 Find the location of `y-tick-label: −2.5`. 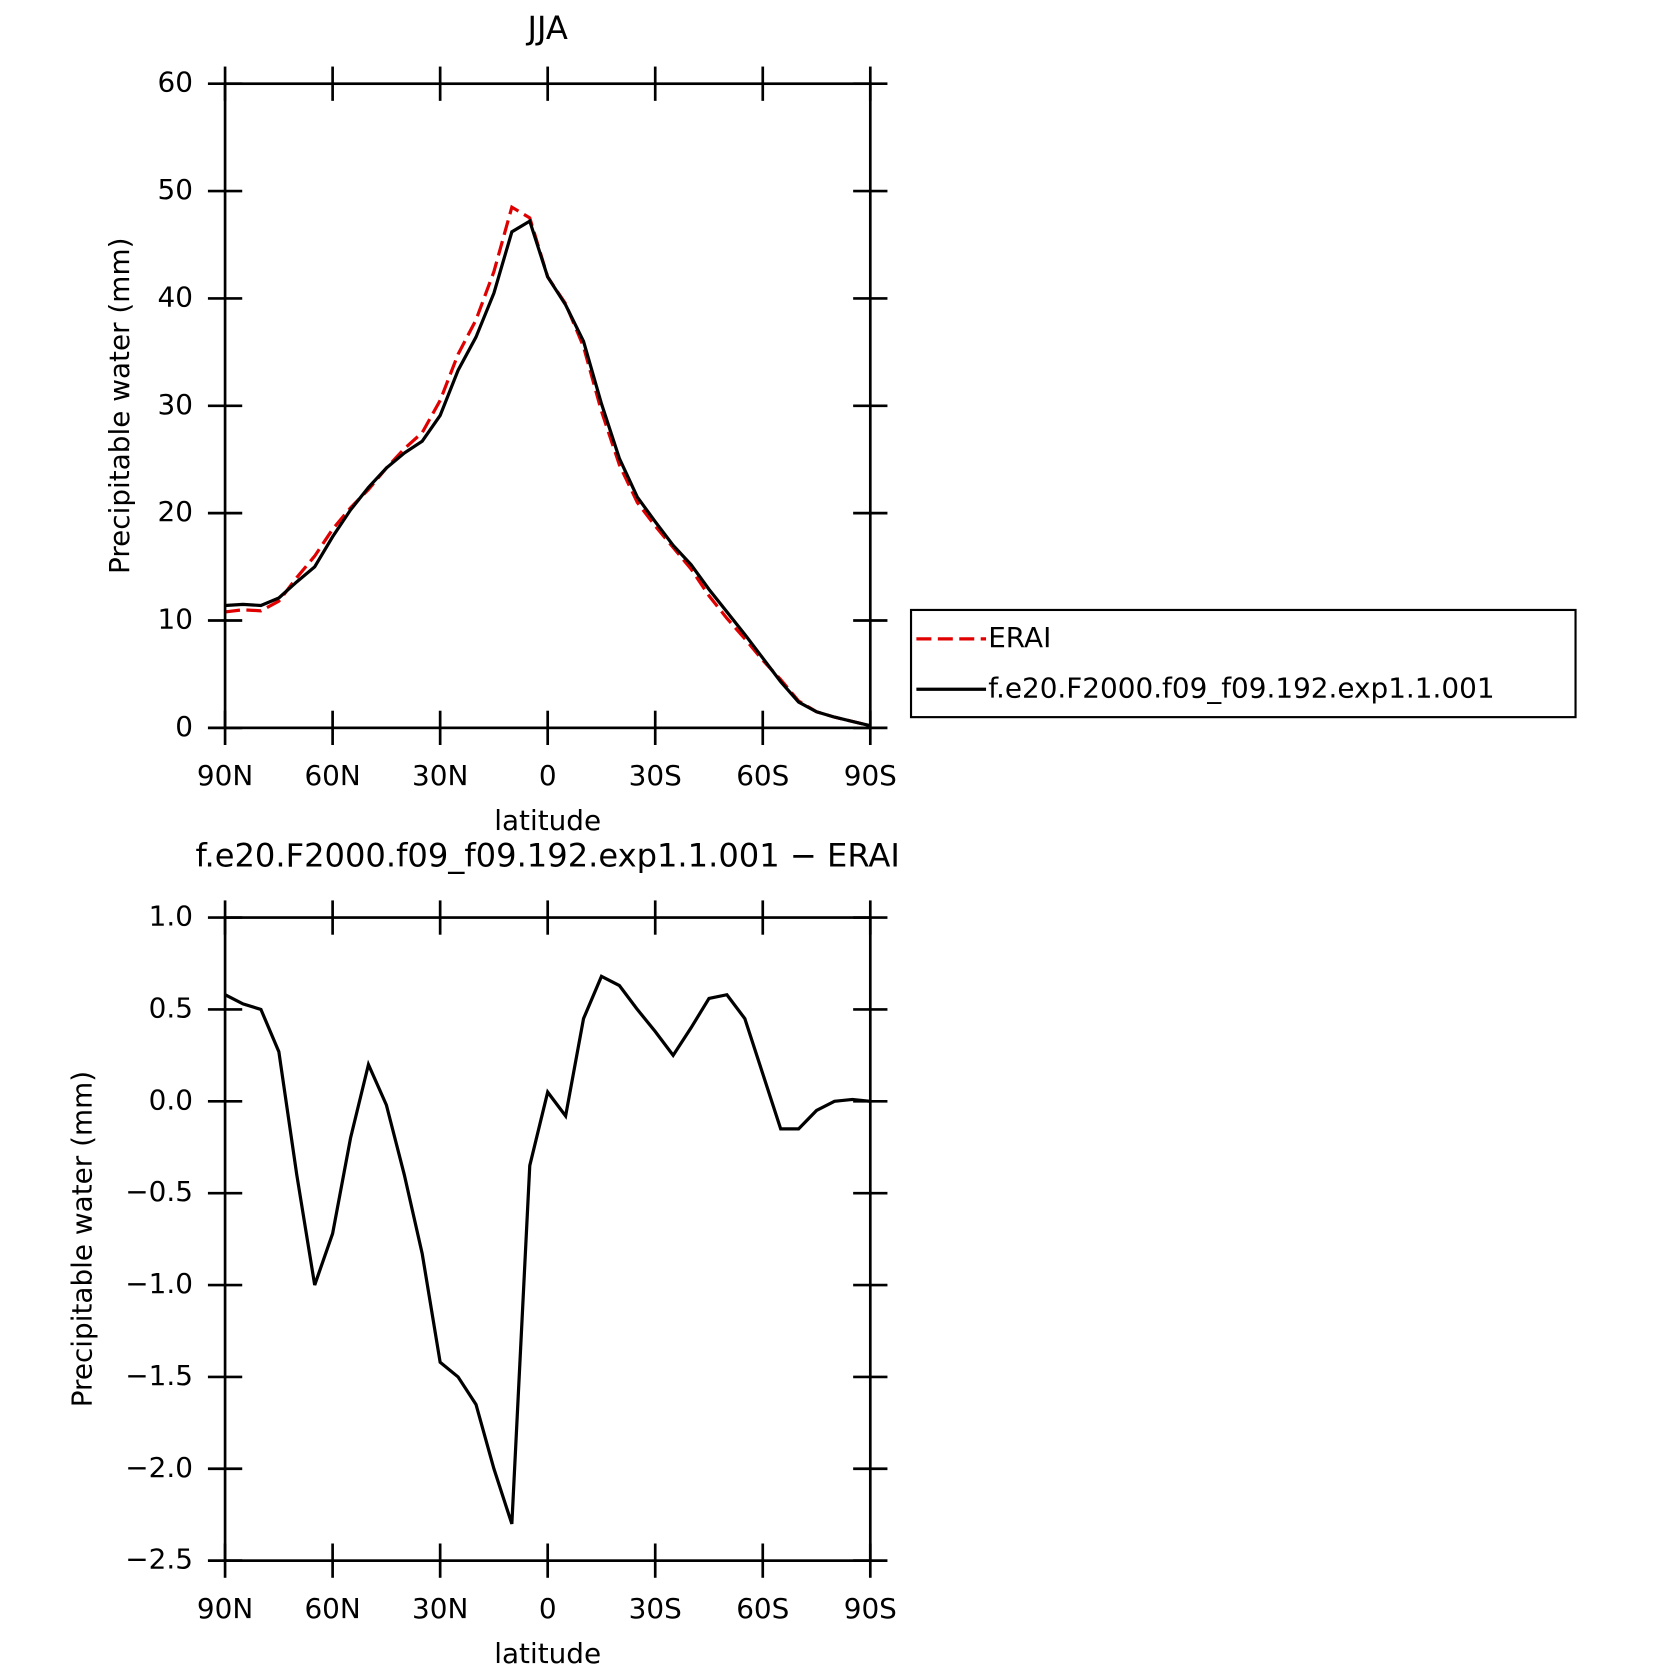

y-tick-label: −2.5 is located at coordinates (159, 1559).